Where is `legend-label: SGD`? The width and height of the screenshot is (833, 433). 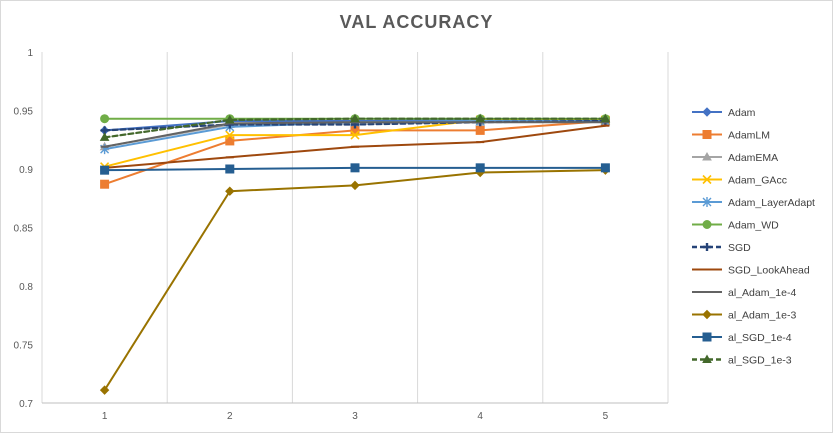 legend-label: SGD is located at coordinates (739, 248).